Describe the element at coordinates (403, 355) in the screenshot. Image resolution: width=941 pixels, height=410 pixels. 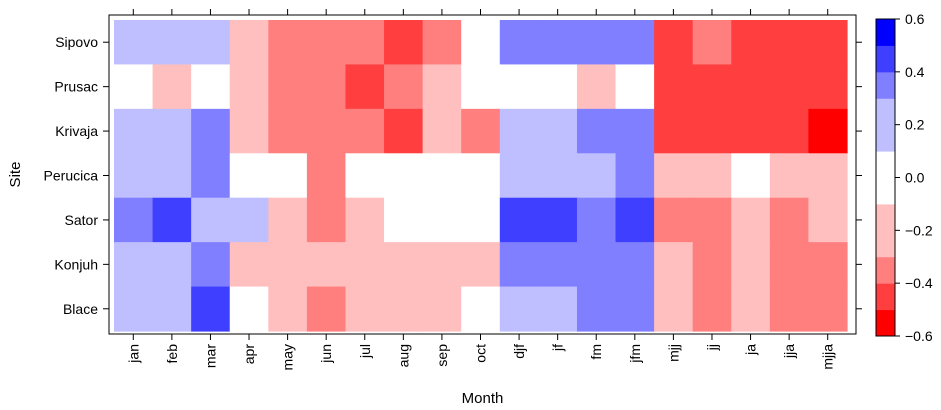
I see `x-tick-label: aug` at that location.